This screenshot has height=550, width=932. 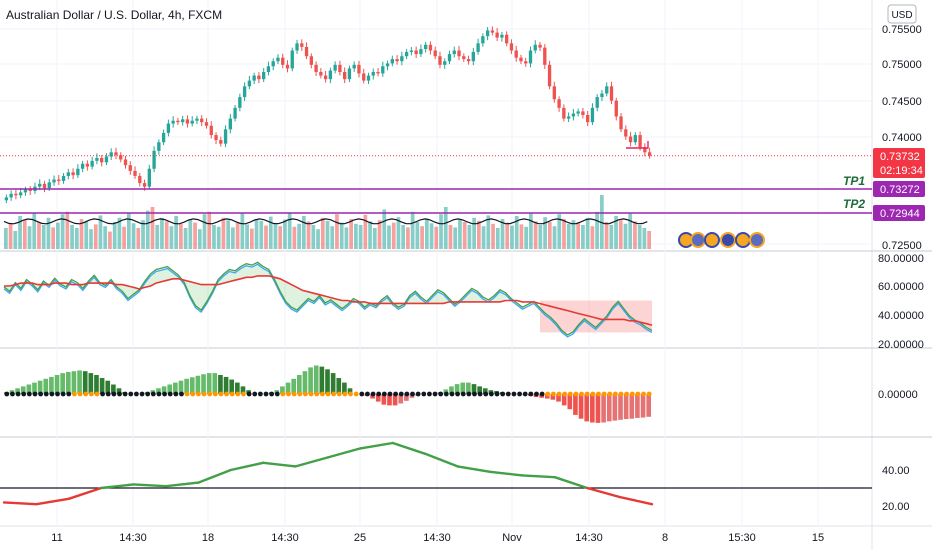 I want to click on time-tick-9: 15:30, so click(x=742, y=538).